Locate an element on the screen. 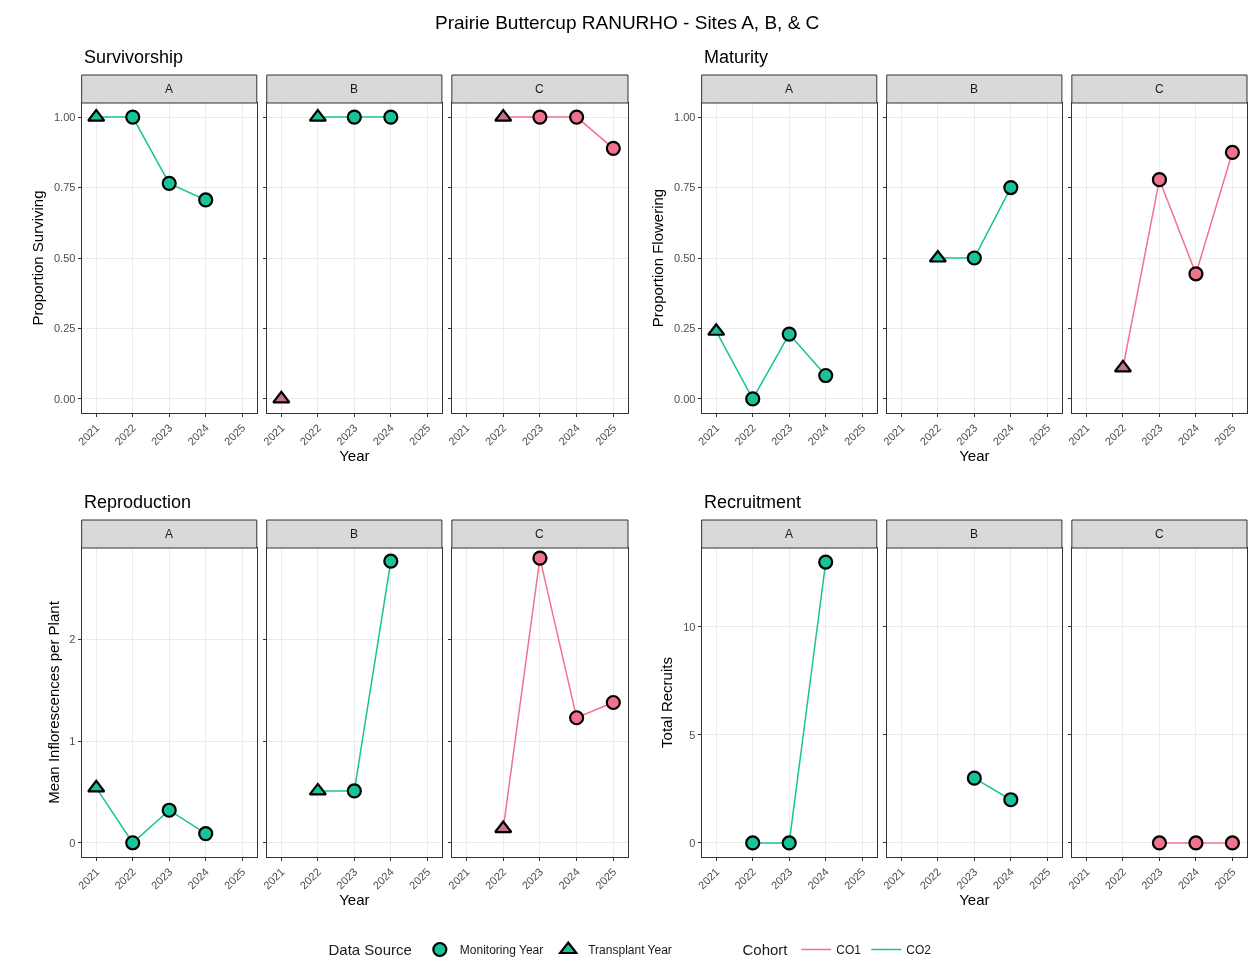  y-axis-title: Proportion Surviving is located at coordinates (38, 258).